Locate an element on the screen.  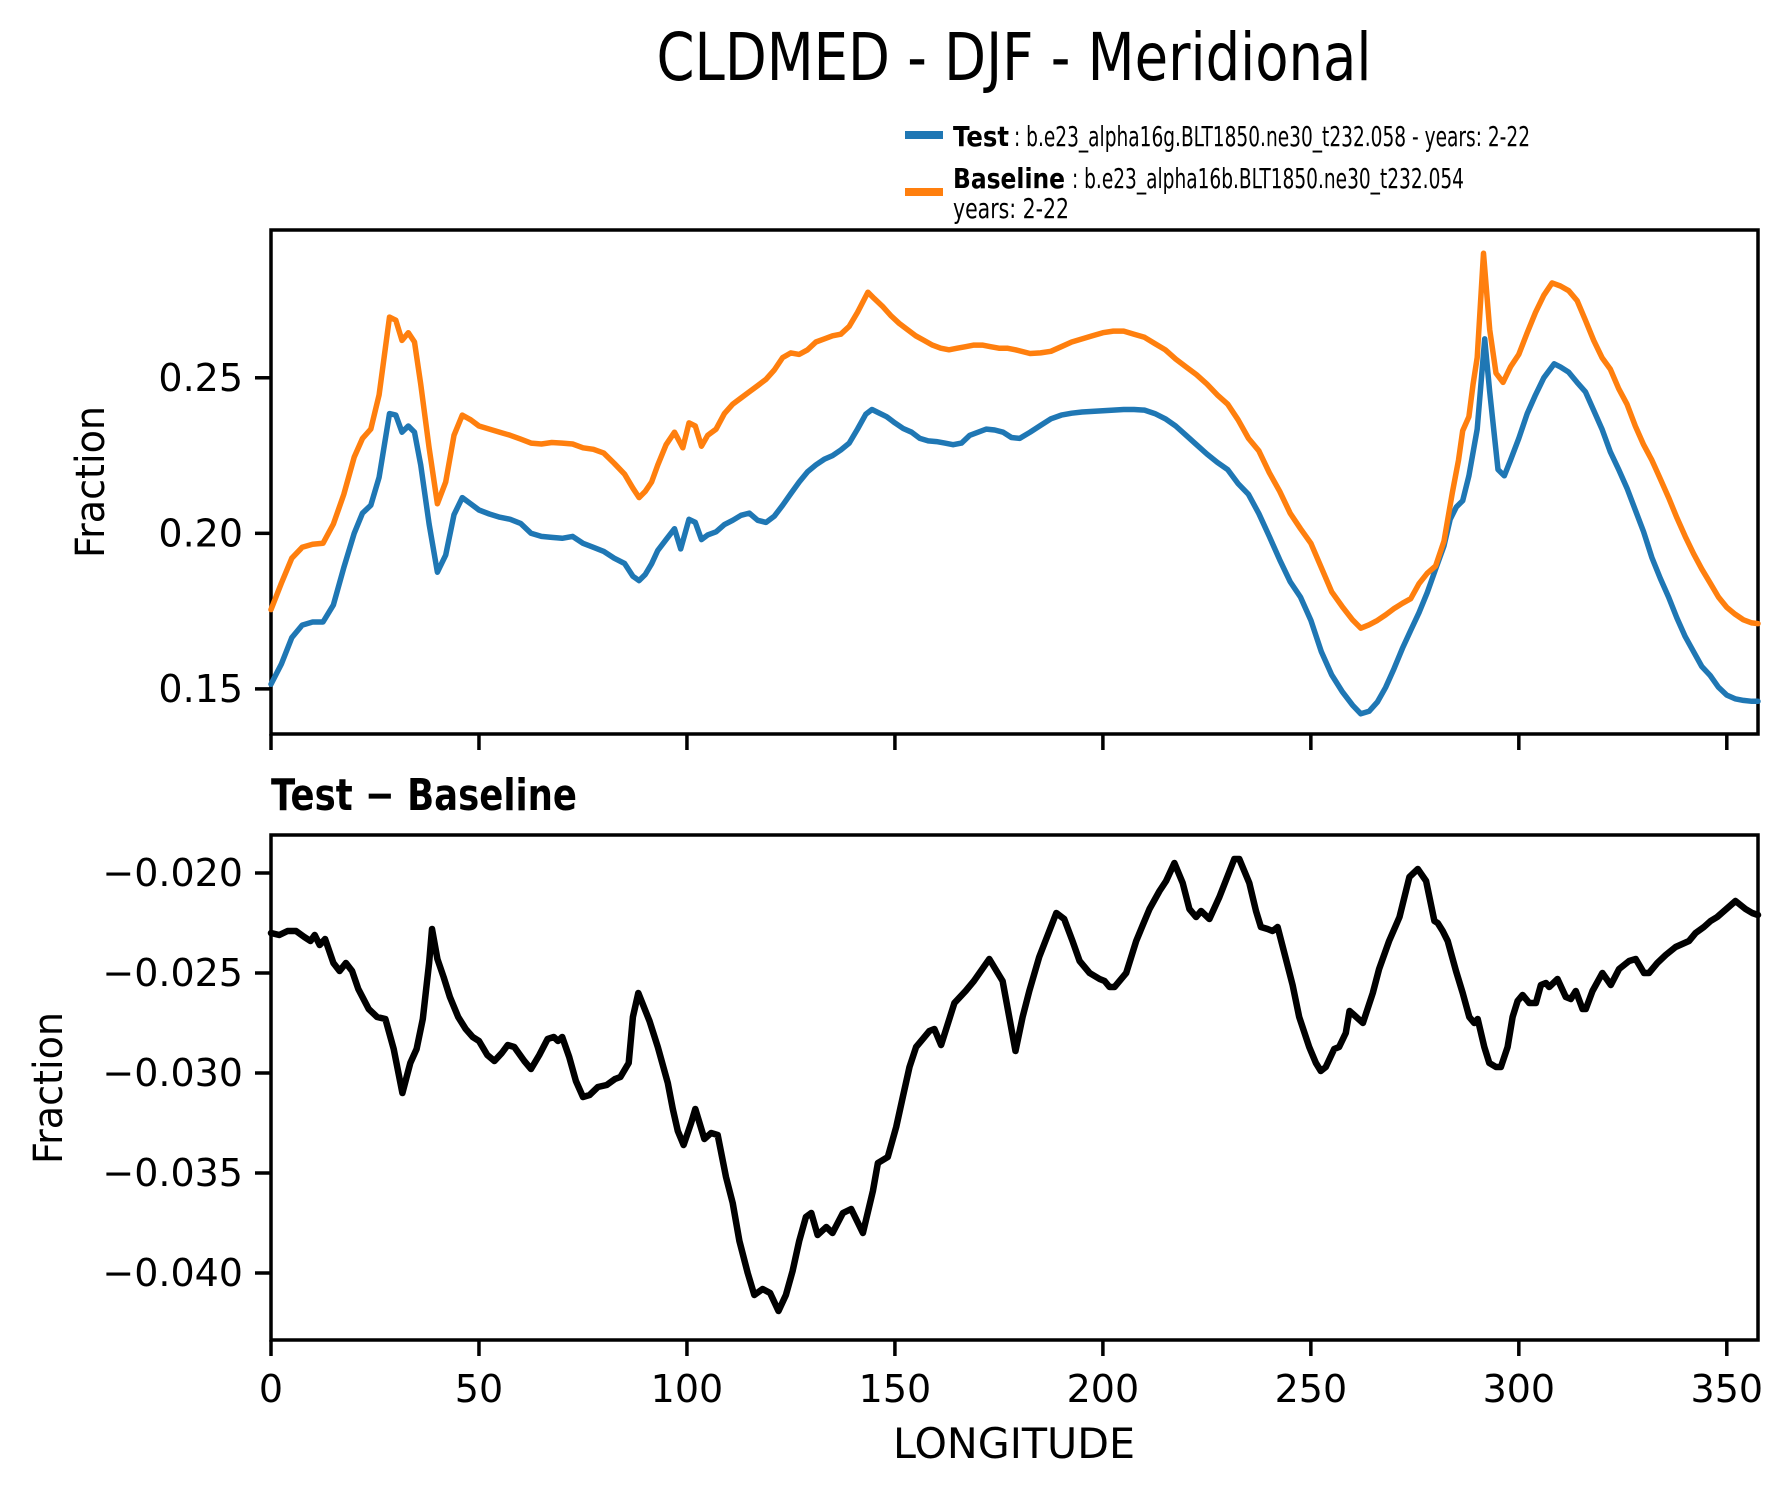
legend-swatch-baseline is located at coordinates (924, 192).